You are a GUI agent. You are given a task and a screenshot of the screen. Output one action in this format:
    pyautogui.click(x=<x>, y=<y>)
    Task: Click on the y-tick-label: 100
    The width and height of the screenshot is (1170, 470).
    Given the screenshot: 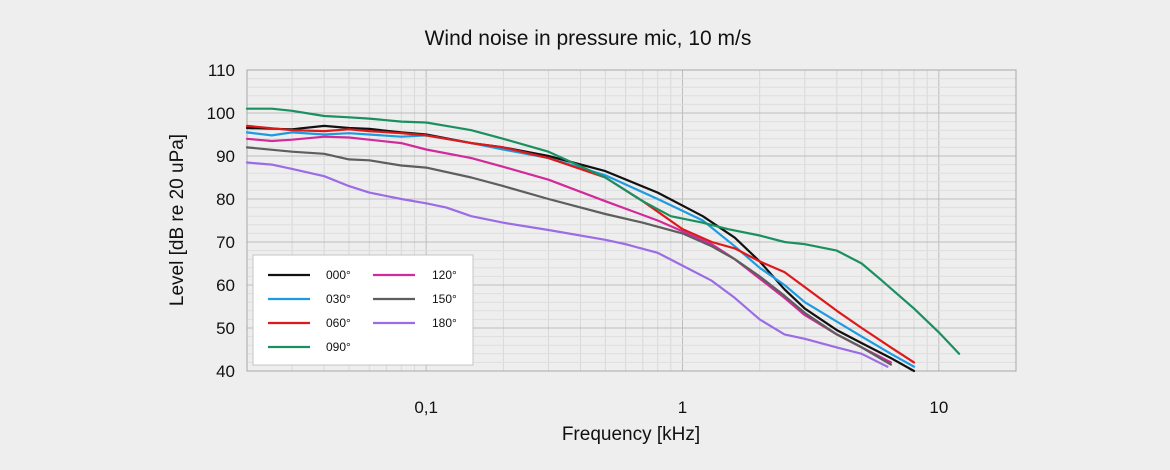 What is the action you would take?
    pyautogui.click(x=221, y=113)
    